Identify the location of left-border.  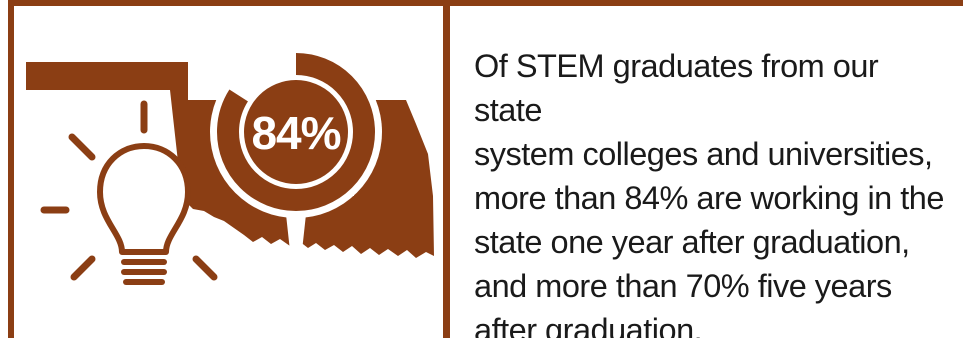
(11, 169).